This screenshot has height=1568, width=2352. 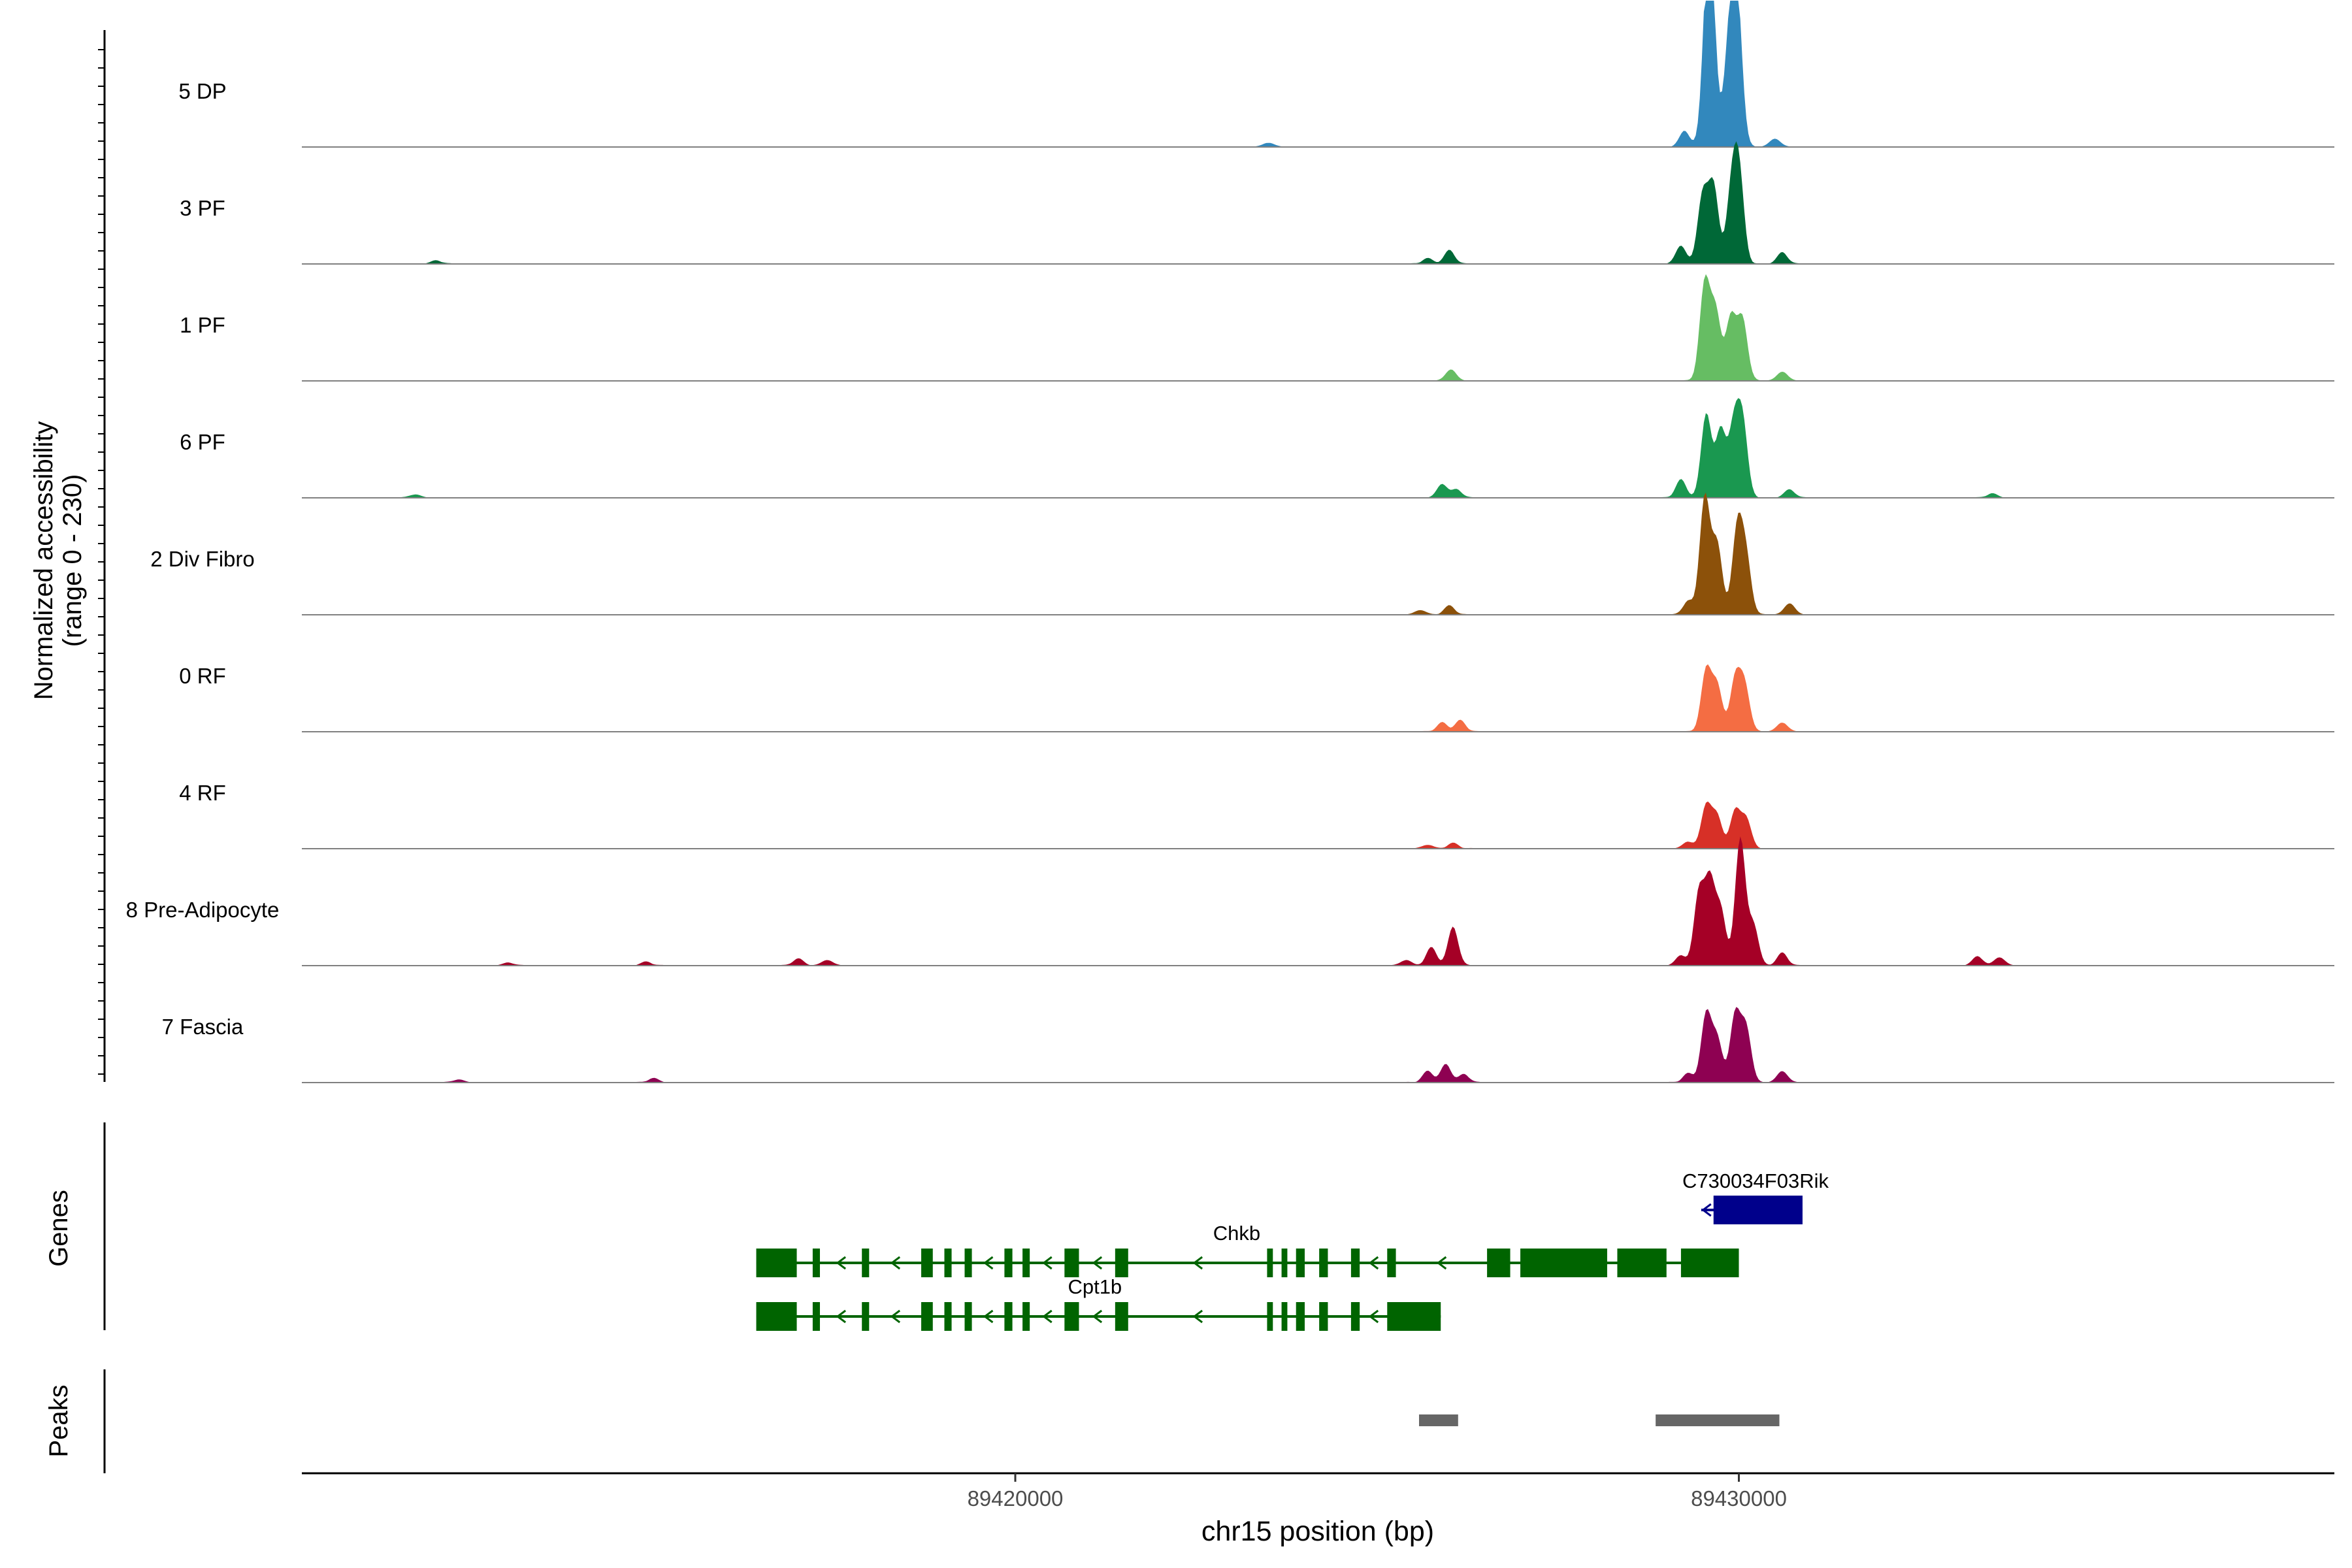 What do you see at coordinates (1095, 1286) in the screenshot?
I see `gene-label: Cpt1b` at bounding box center [1095, 1286].